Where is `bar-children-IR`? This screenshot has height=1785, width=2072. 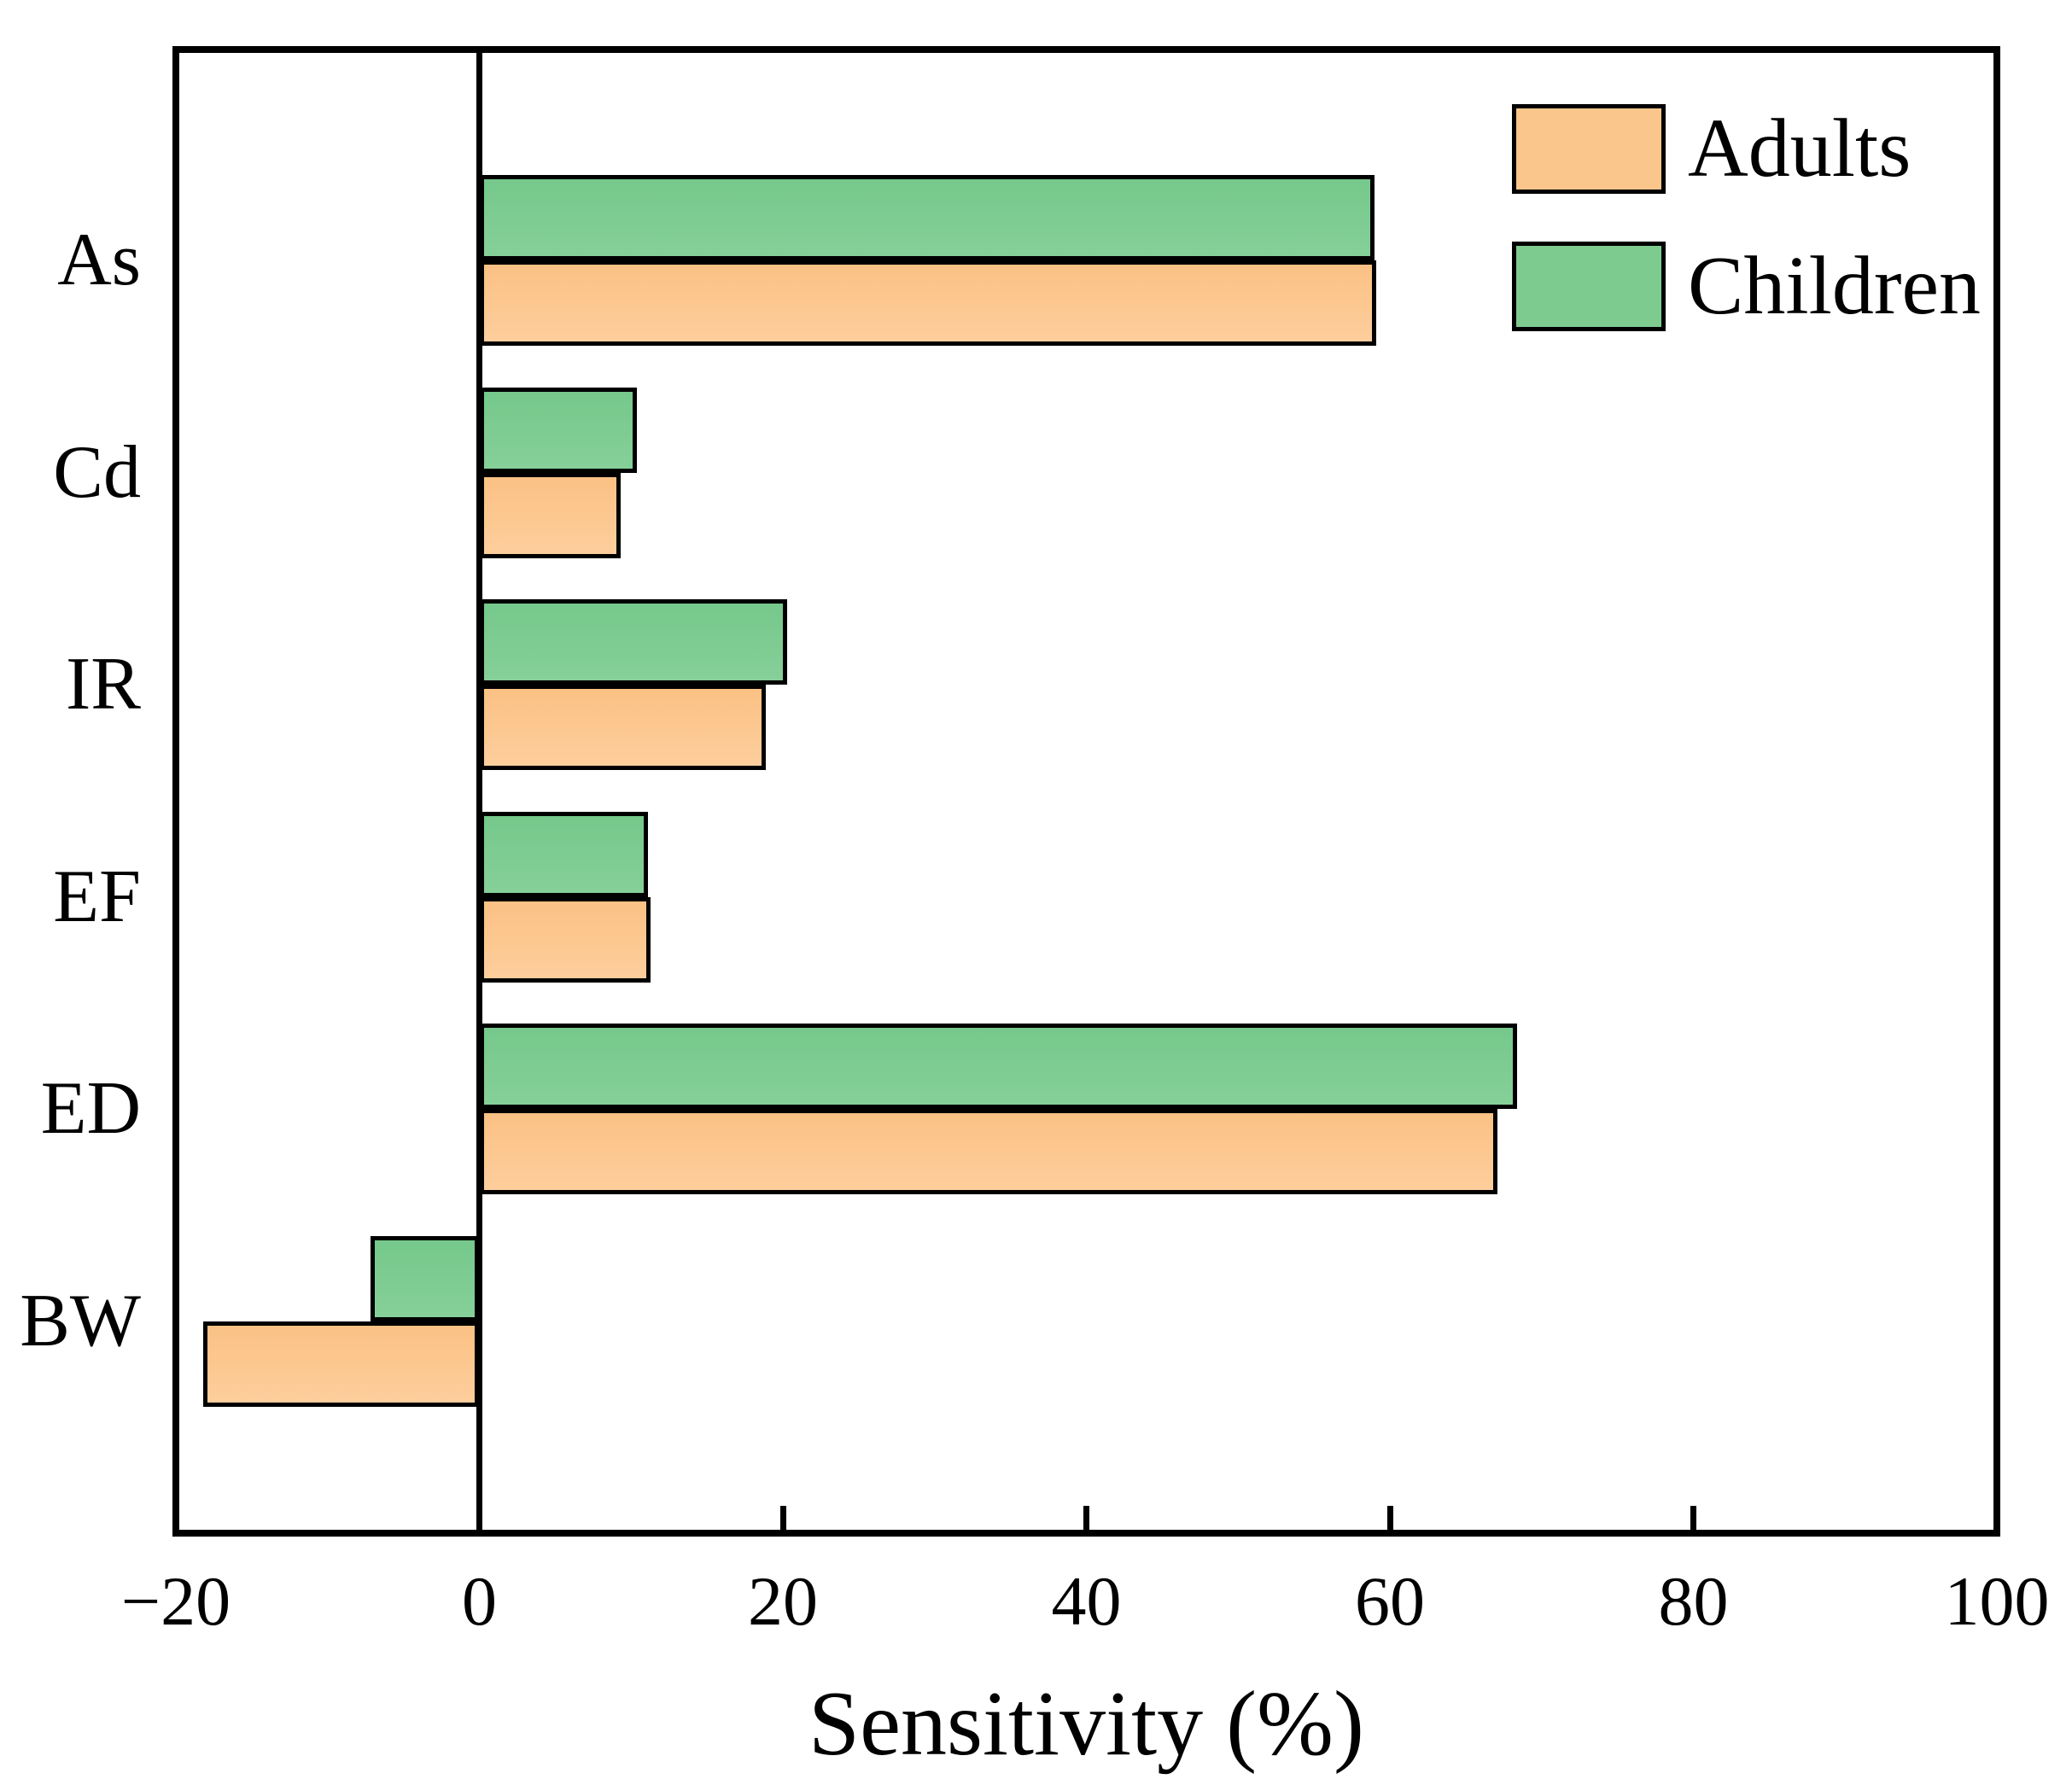
bar-children-IR is located at coordinates (633, 642).